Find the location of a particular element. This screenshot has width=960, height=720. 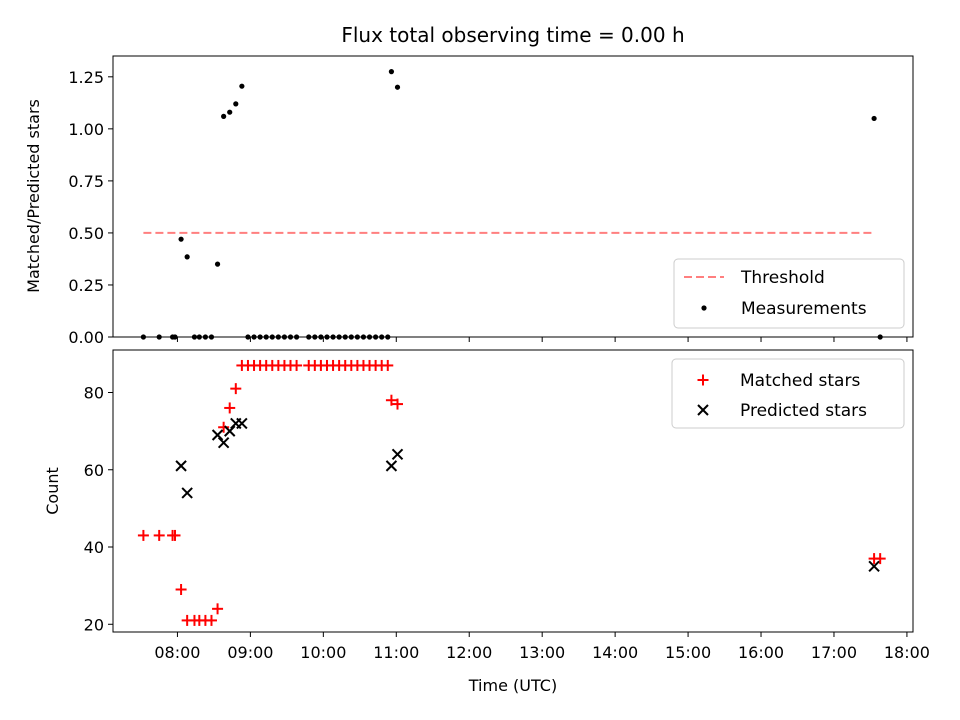

legend-box-bottom is located at coordinates (788, 393).